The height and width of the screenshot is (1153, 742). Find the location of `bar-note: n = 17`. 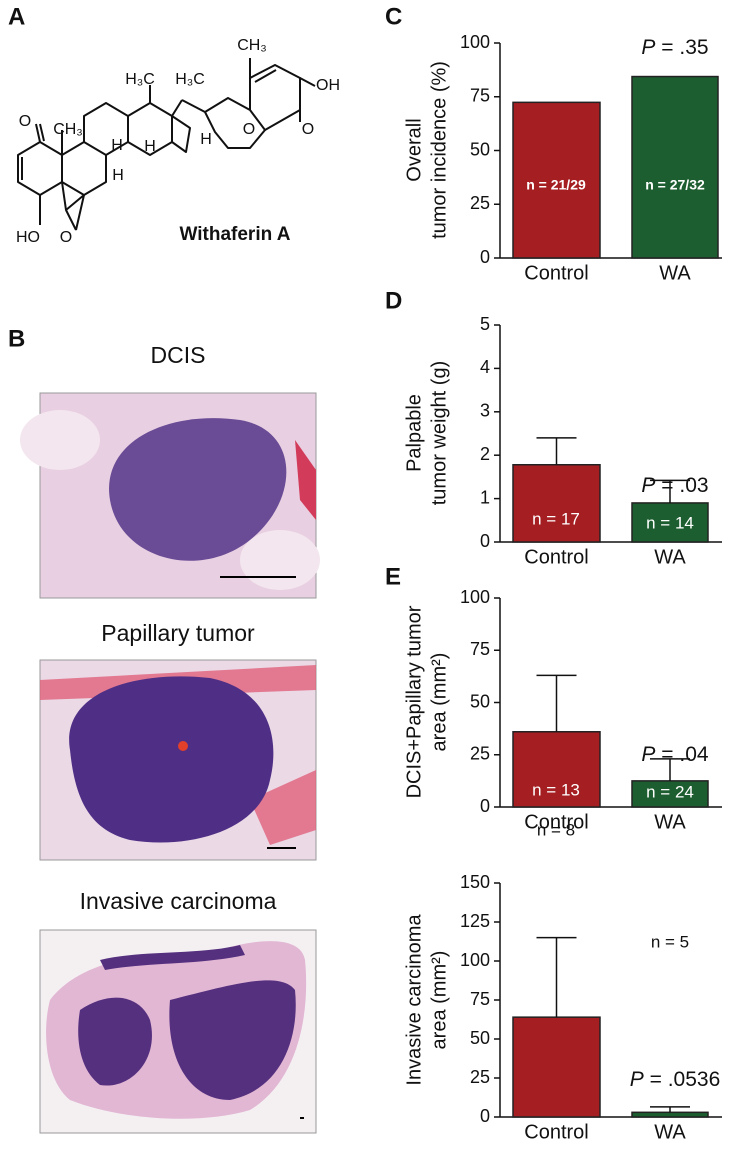

bar-note: n = 17 is located at coordinates (556, 518).